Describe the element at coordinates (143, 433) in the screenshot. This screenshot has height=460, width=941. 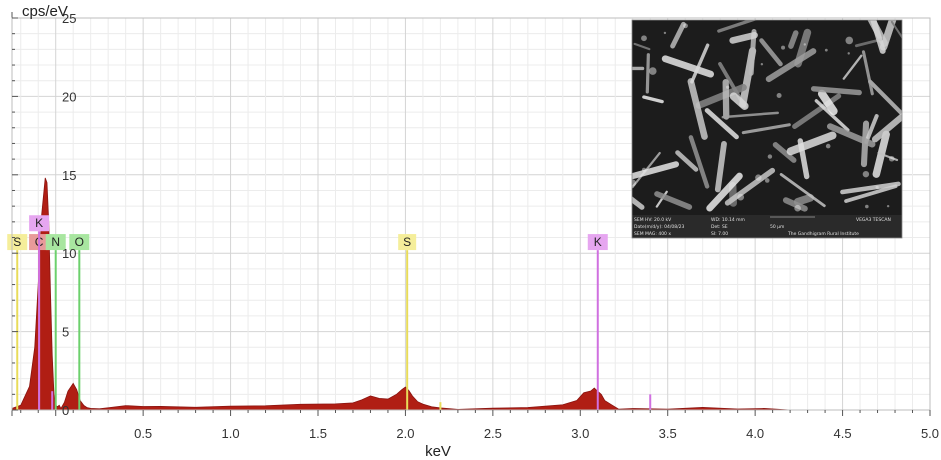
I see `x-tick-label: 0.5` at that location.